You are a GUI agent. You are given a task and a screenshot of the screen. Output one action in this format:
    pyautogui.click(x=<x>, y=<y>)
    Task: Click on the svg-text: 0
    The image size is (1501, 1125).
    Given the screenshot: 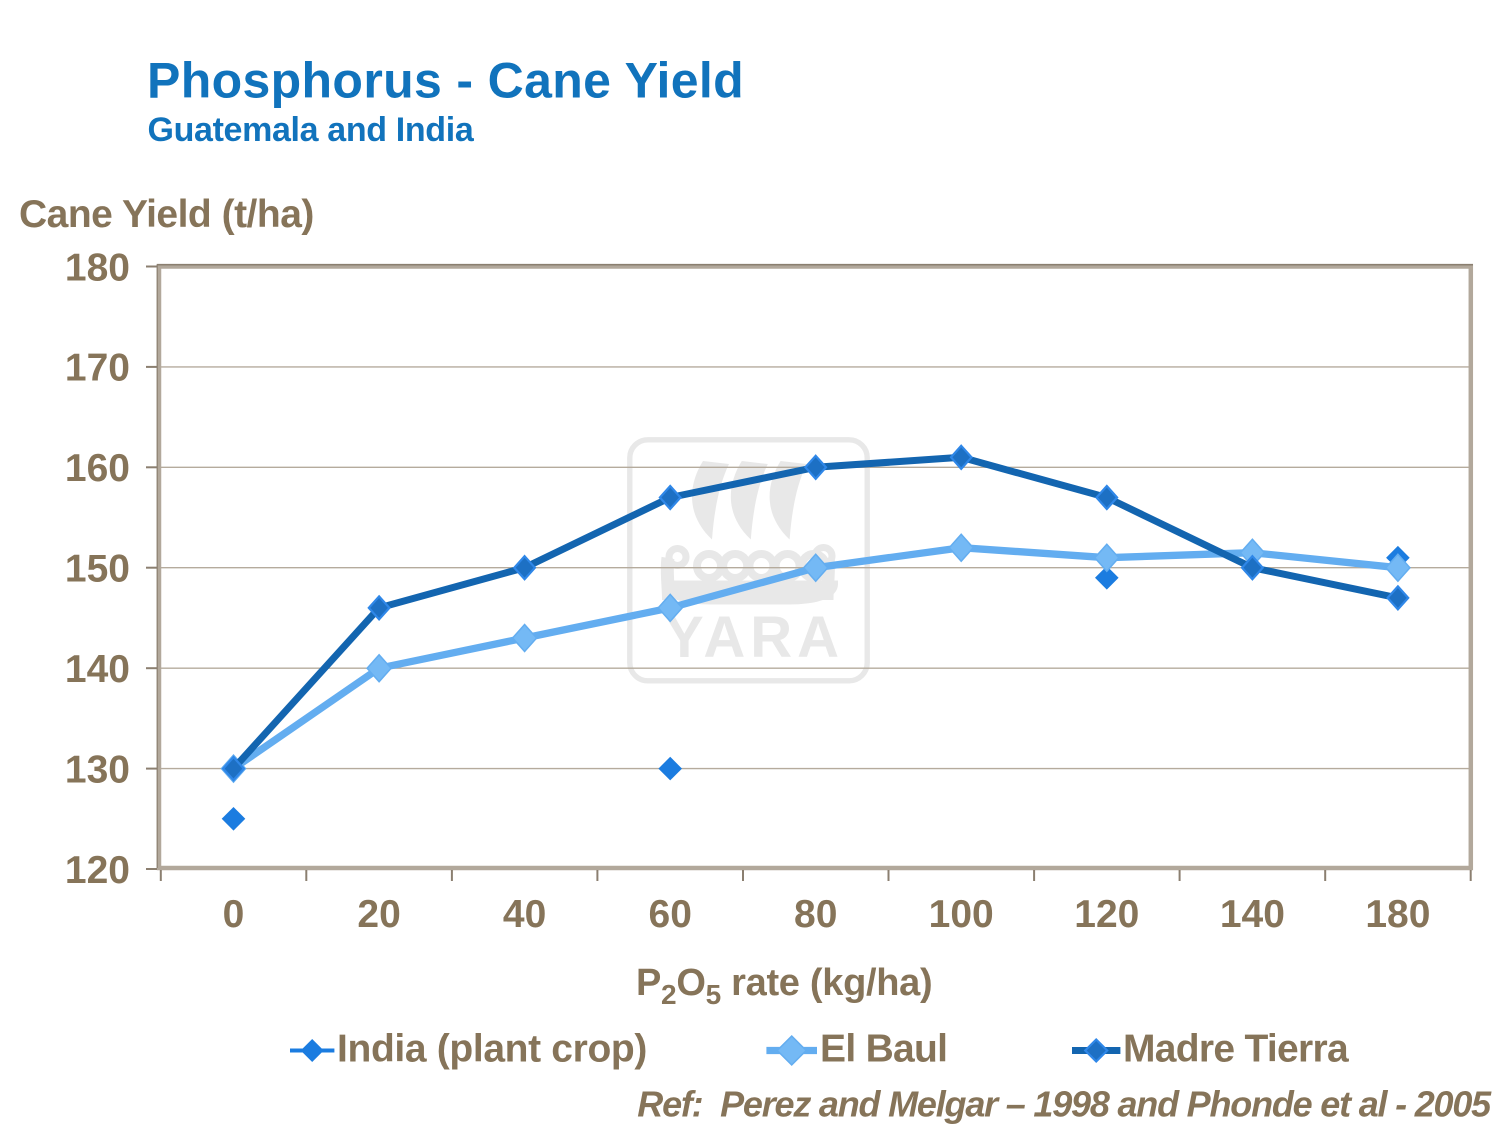 What is the action you would take?
    pyautogui.click(x=234, y=914)
    